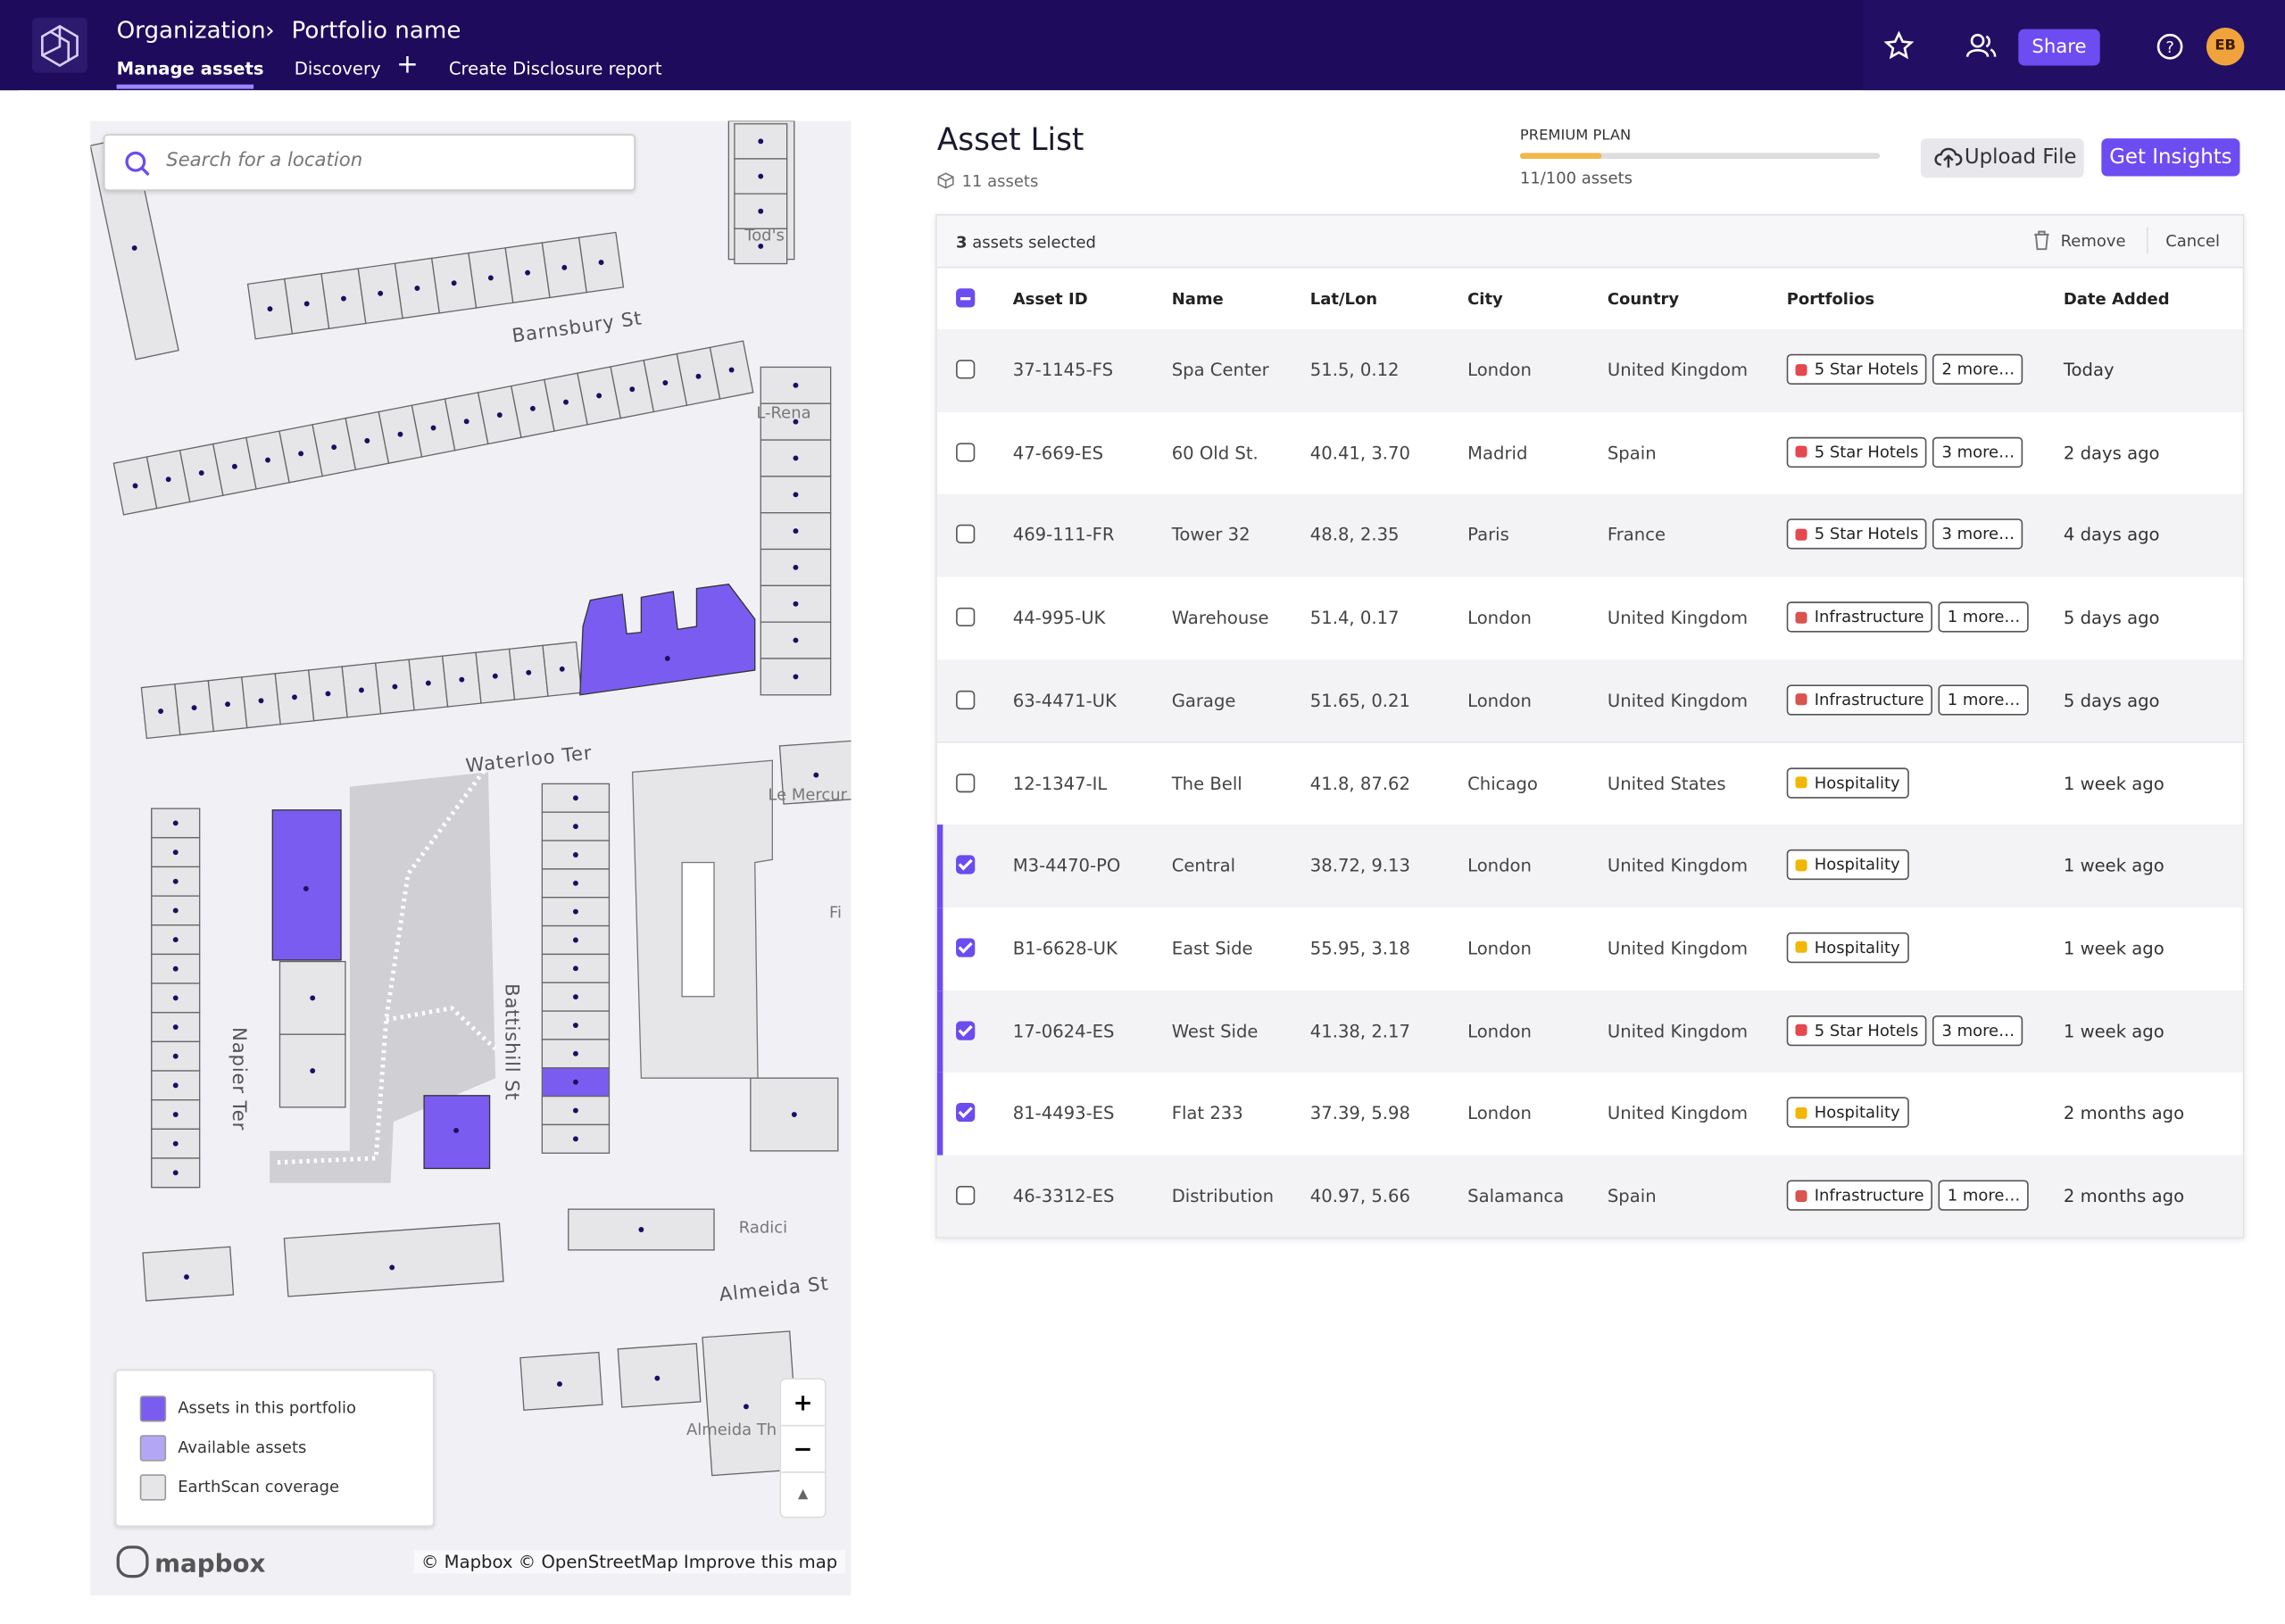 The width and height of the screenshot is (2285, 1624). I want to click on cell-city: Madrid, so click(1497, 452).